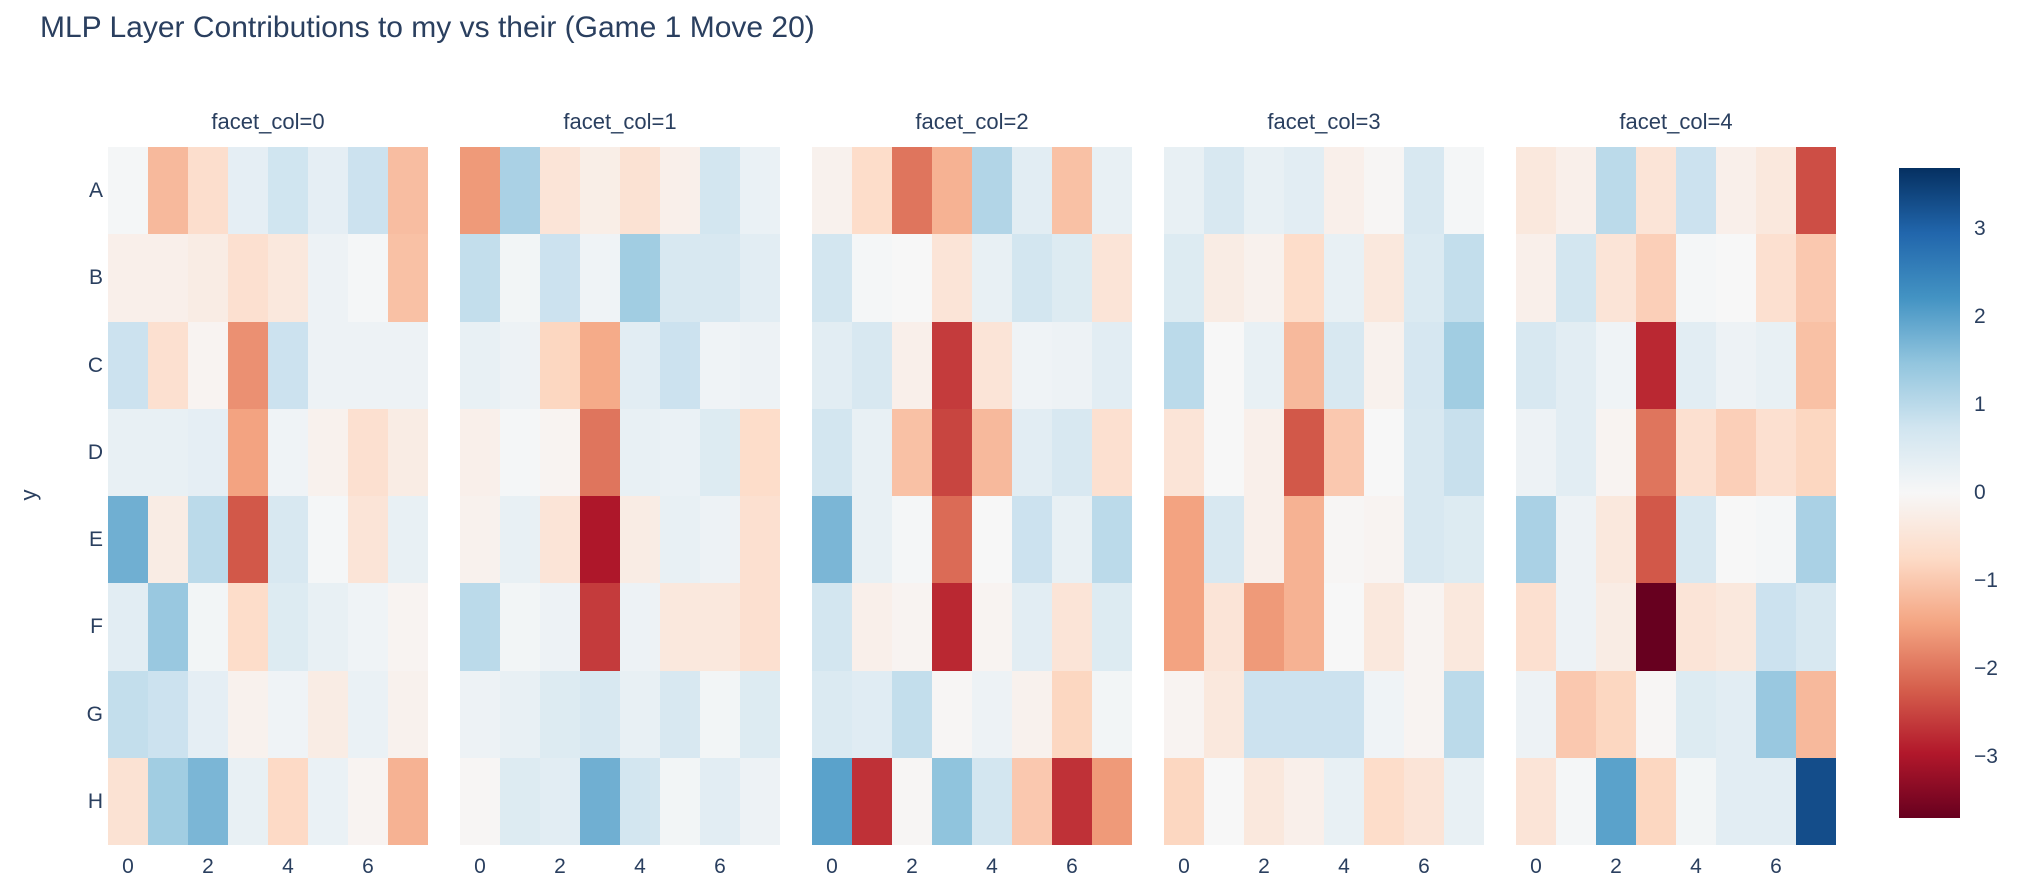 This screenshot has height=884, width=2020. What do you see at coordinates (1184, 866) in the screenshot?
I see `x-tick-f3-0: 0` at bounding box center [1184, 866].